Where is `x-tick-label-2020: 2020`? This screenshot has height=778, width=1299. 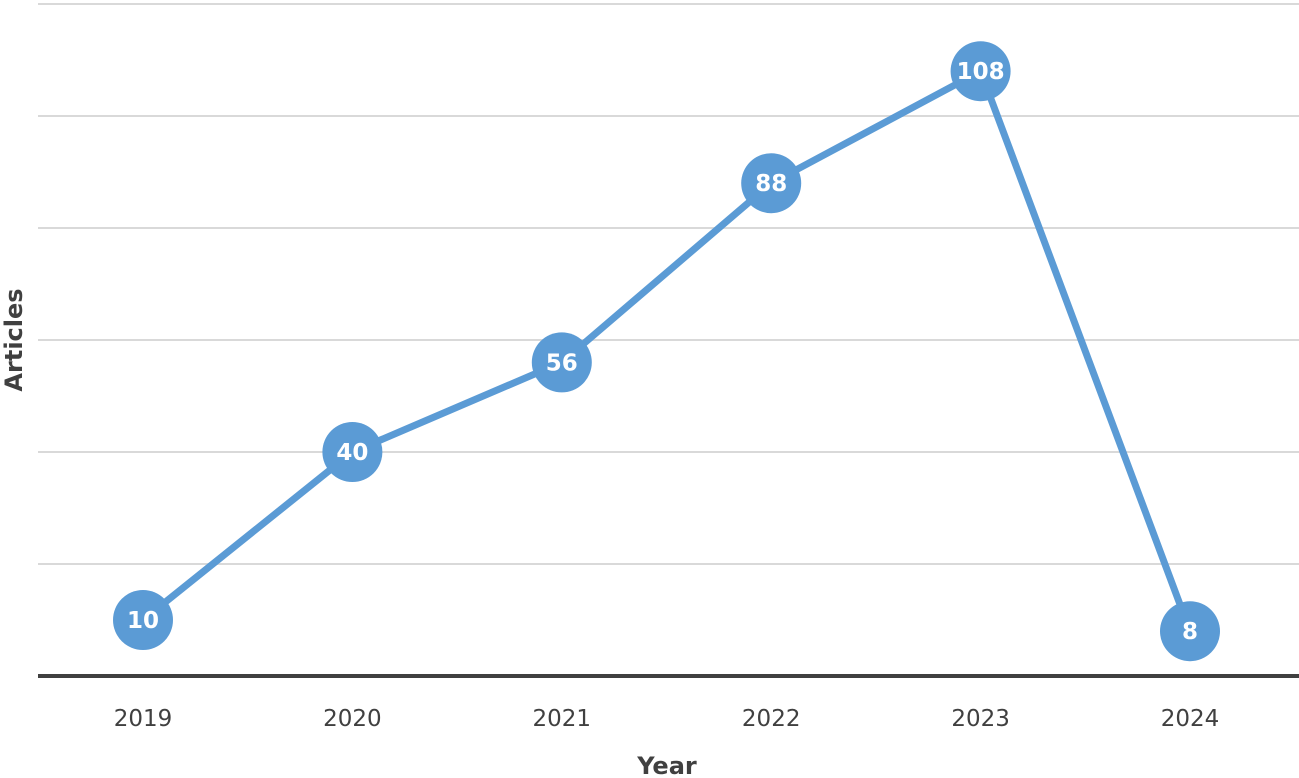 x-tick-label-2020: 2020 is located at coordinates (352, 719).